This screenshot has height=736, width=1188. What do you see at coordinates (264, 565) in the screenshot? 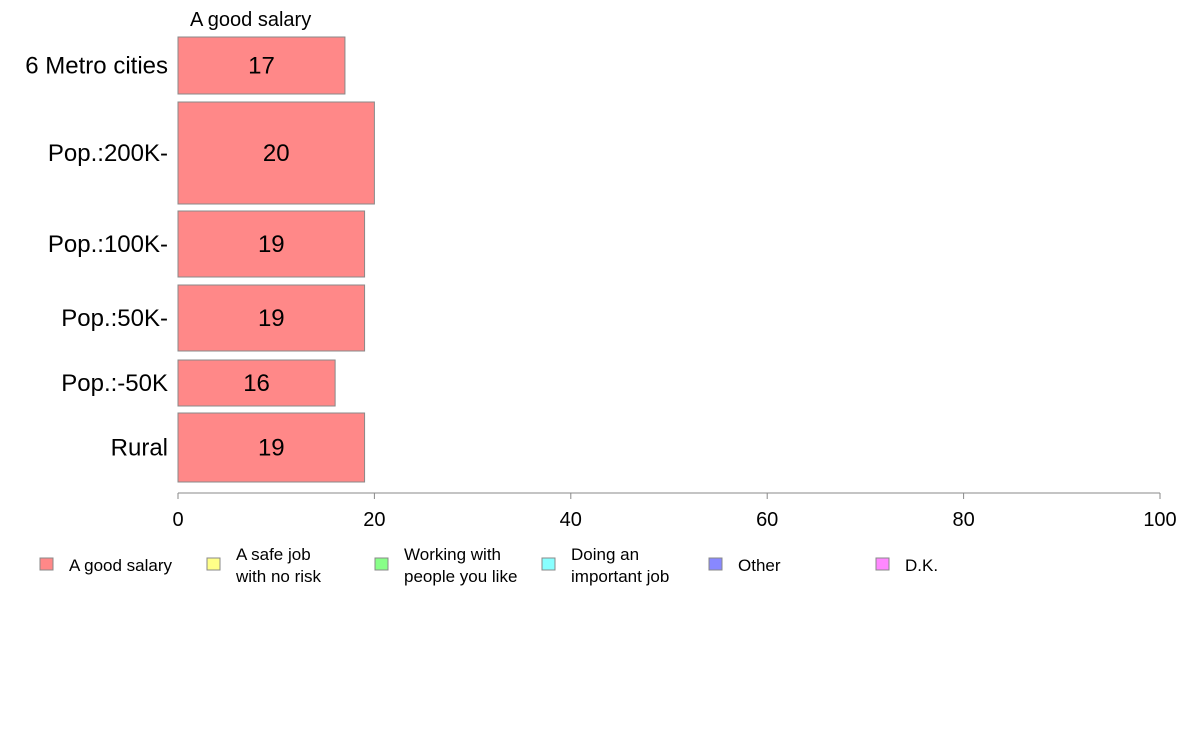
I see `legend-item: A safe job with no risk` at bounding box center [264, 565].